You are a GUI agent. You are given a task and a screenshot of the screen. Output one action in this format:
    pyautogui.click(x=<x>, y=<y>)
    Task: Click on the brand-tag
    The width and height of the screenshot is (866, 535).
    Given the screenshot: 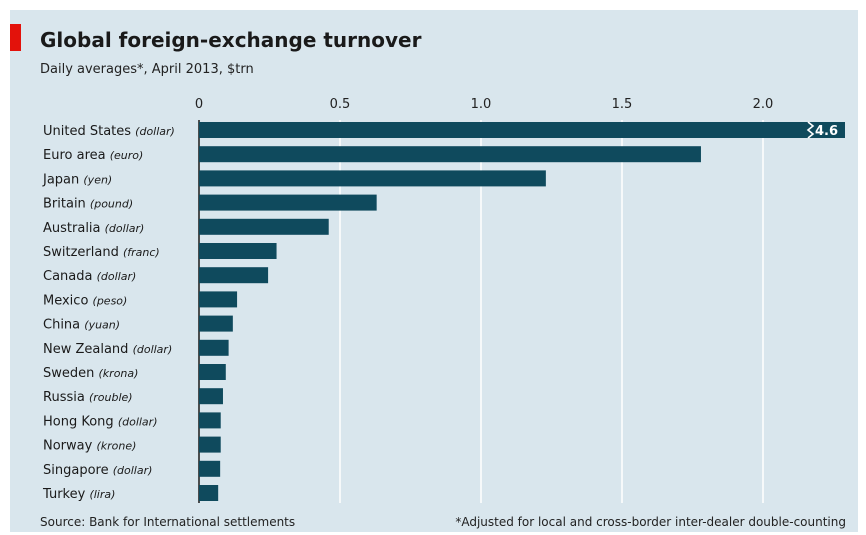 What is the action you would take?
    pyautogui.click(x=15, y=37)
    